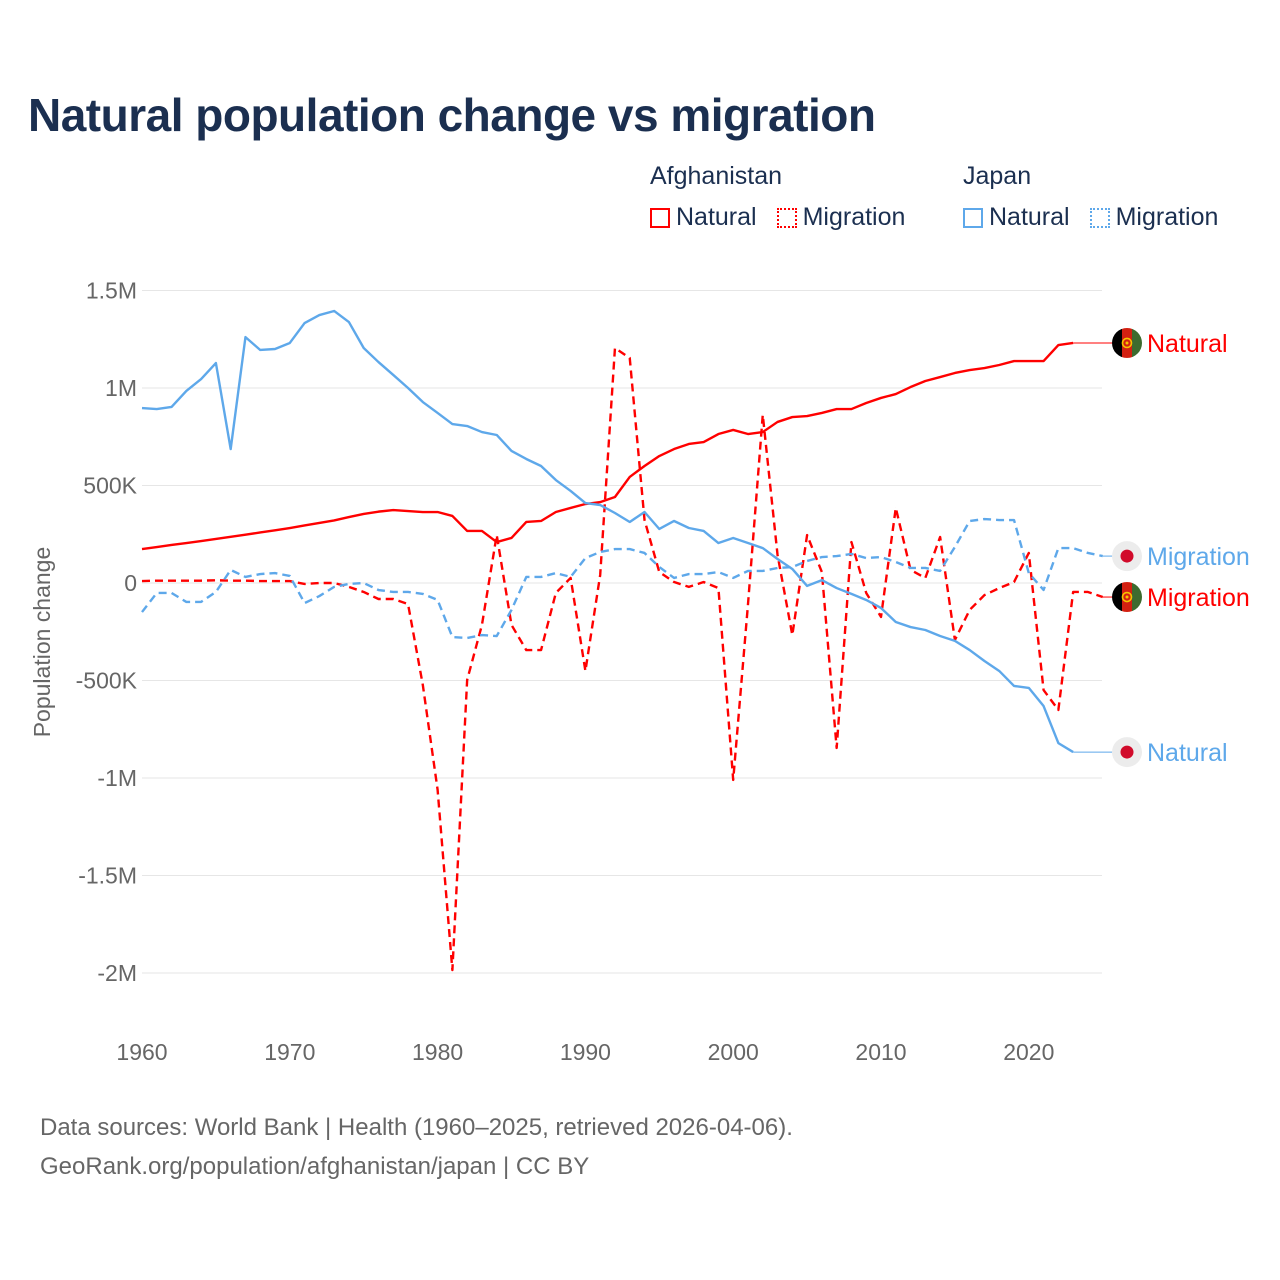 The height and width of the screenshot is (1280, 1280). What do you see at coordinates (111, 291) in the screenshot?
I see `y-tick-label: 1.5M` at bounding box center [111, 291].